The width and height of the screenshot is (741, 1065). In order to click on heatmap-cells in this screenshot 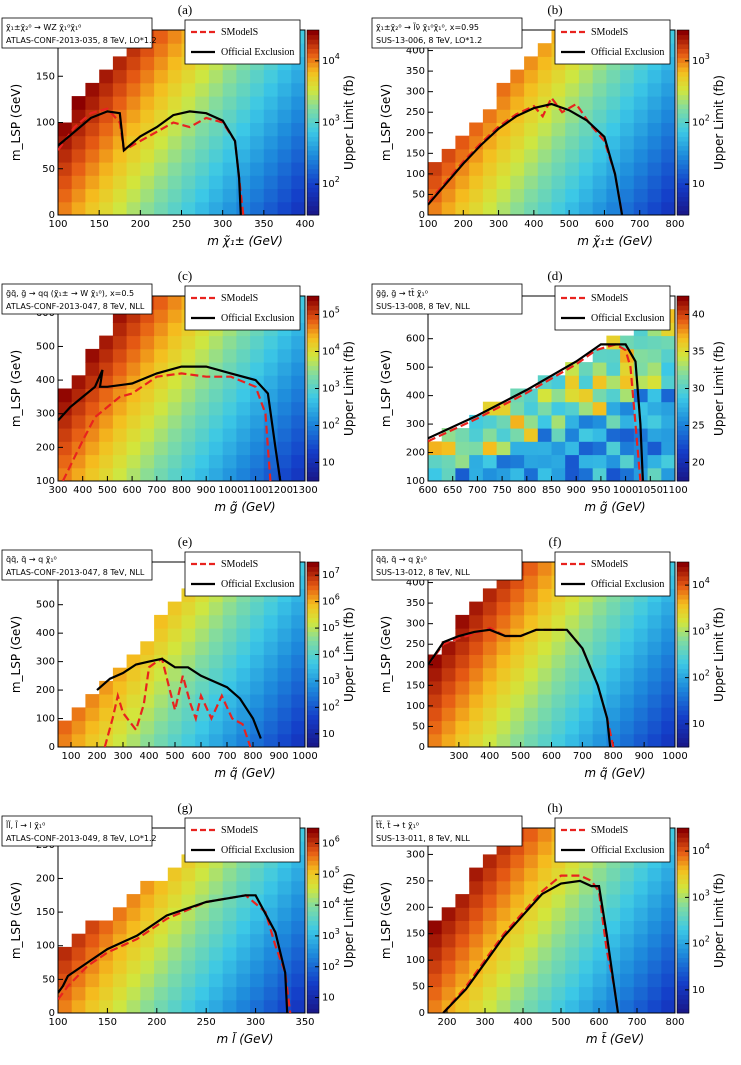, I will do `click(182, 123)`.